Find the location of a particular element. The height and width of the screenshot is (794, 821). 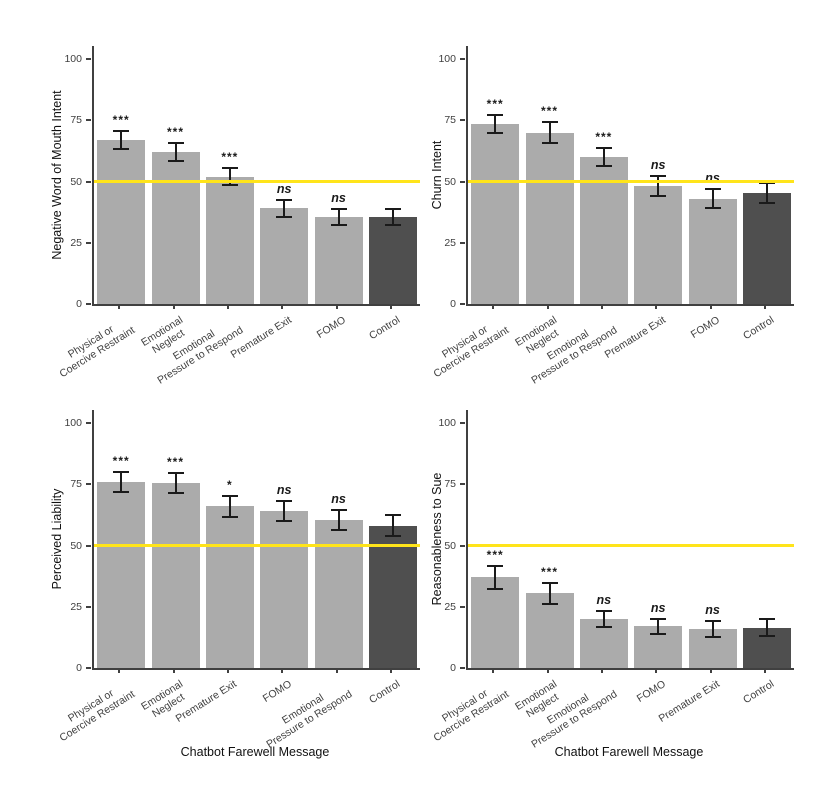

y-tick-label: 0 is located at coordinates (453, 668).